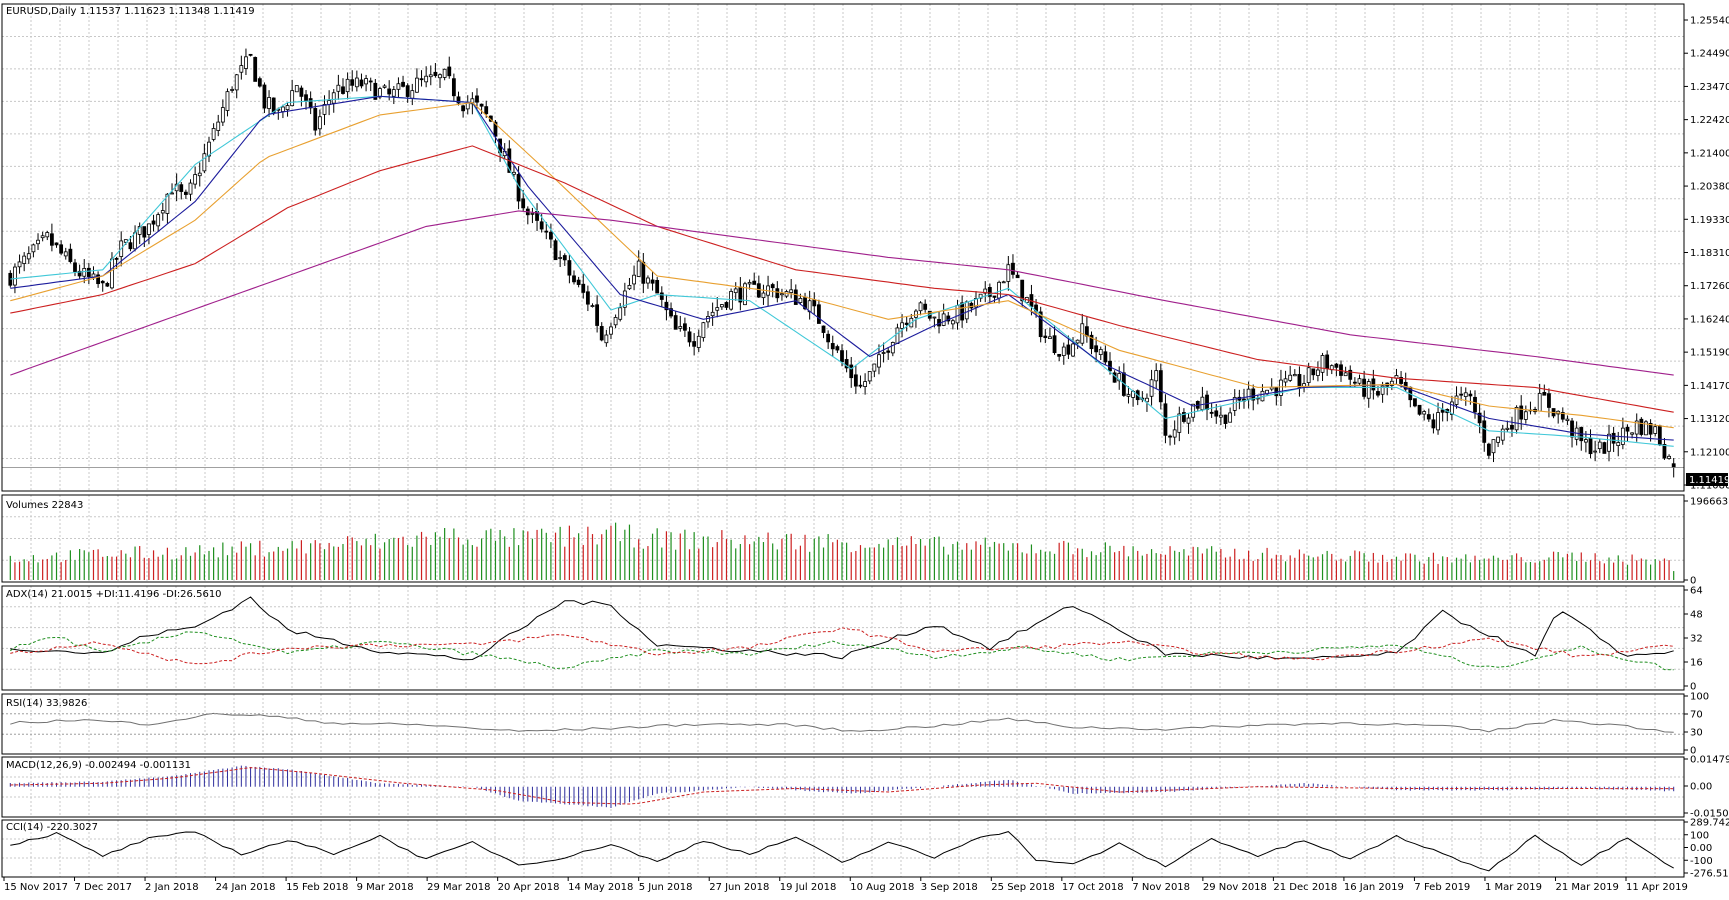  What do you see at coordinates (246, 887) in the screenshot?
I see `date-tick-label: 24 Jan 2018` at bounding box center [246, 887].